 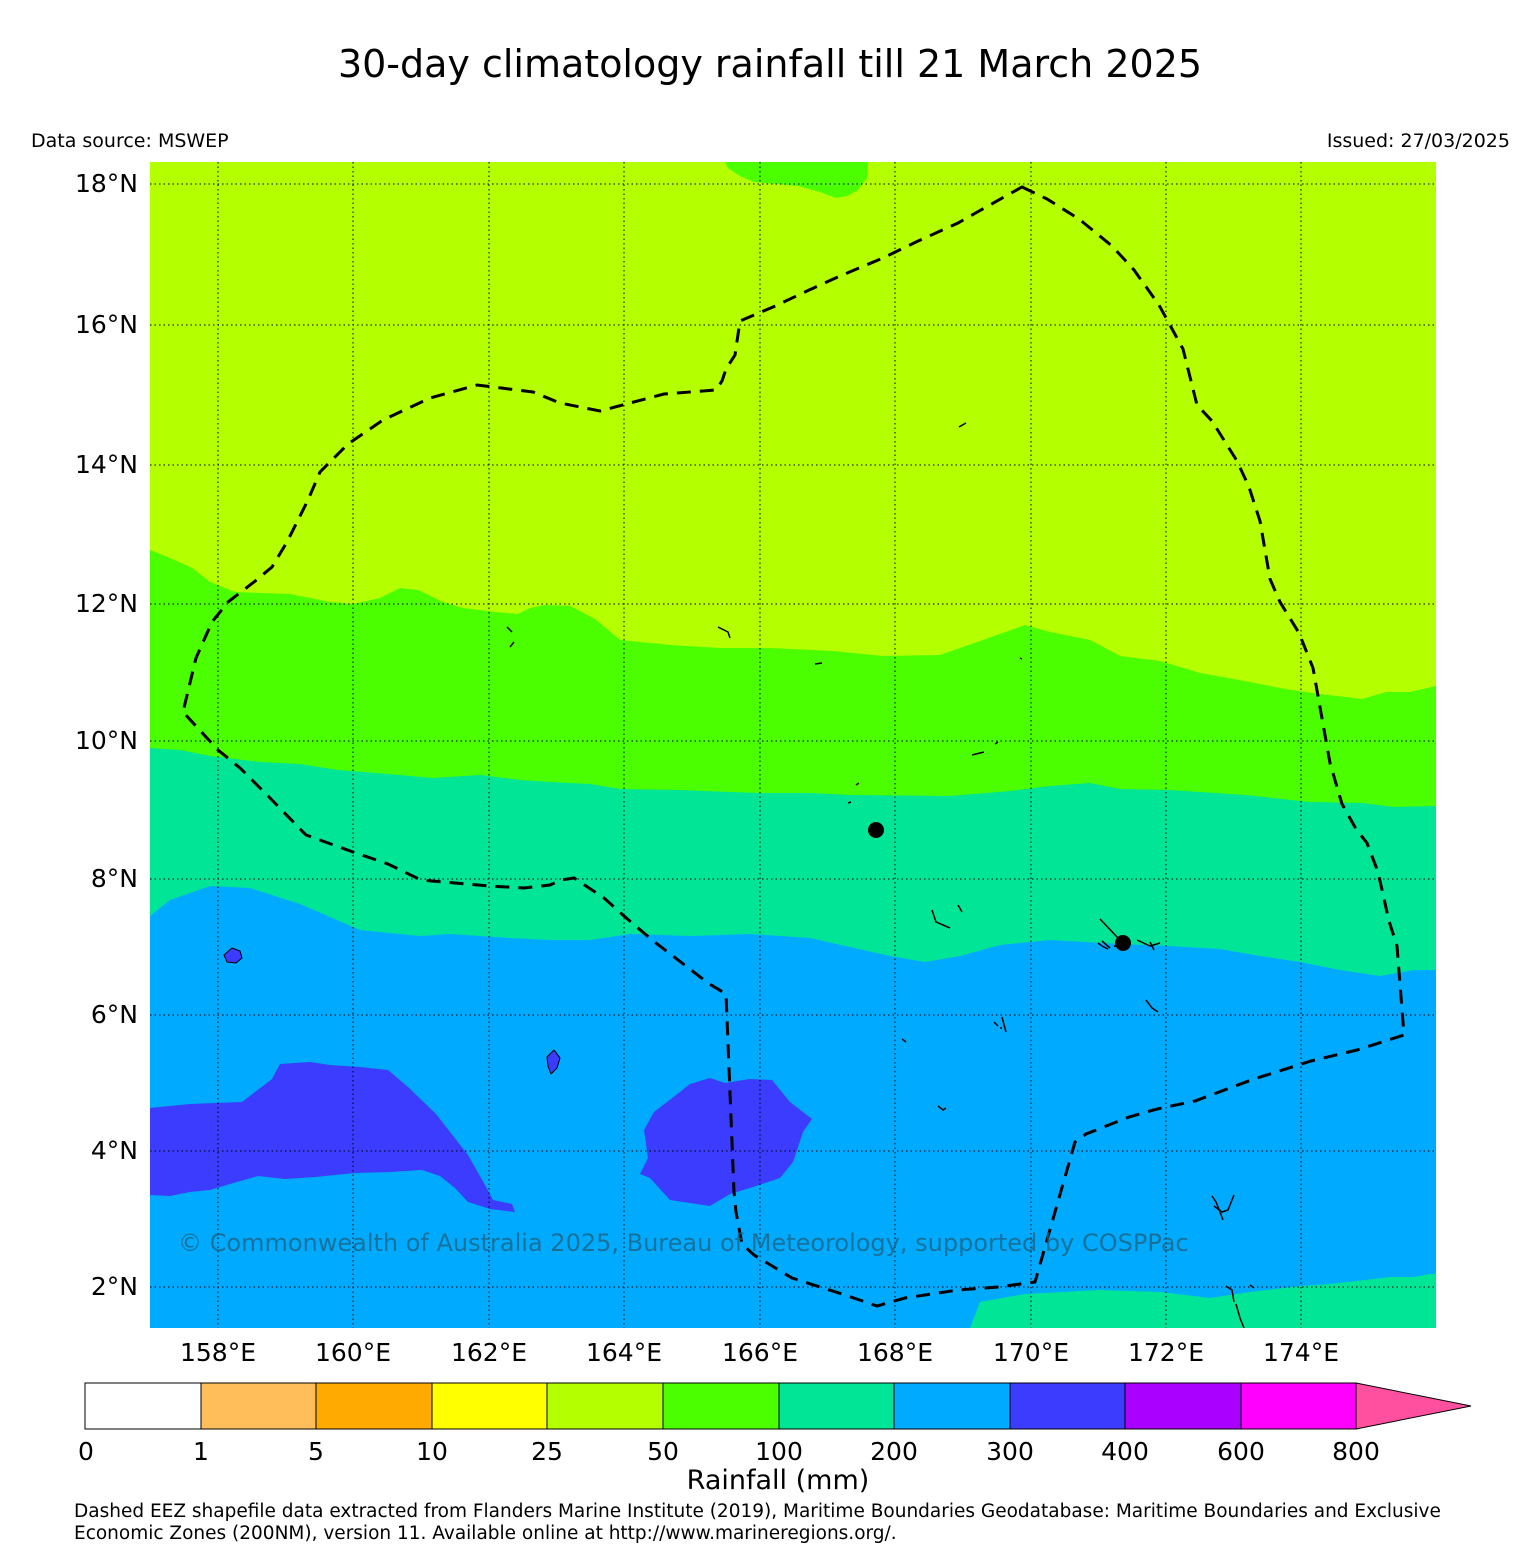 I want to click on lat-tick-label: 2°N, so click(x=114, y=1286).